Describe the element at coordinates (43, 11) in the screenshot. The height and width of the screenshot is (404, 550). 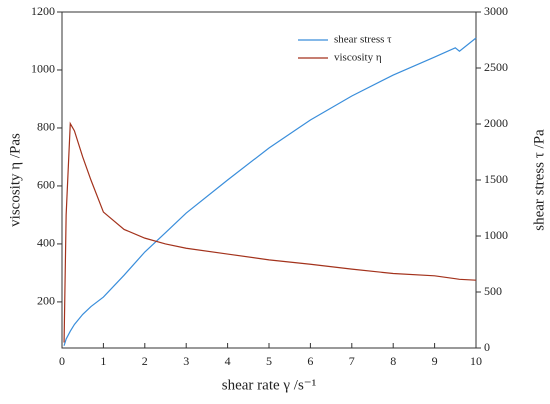
I see `y-tick-label: 1200` at that location.